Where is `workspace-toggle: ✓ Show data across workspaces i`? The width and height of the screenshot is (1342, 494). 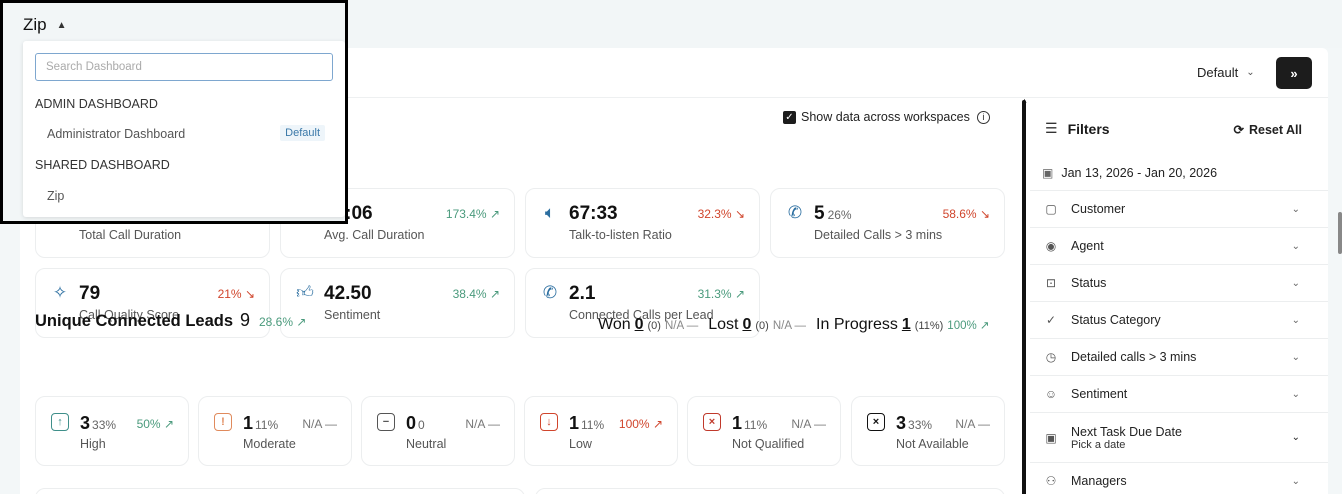 workspace-toggle: ✓ Show data across workspaces i is located at coordinates (886, 117).